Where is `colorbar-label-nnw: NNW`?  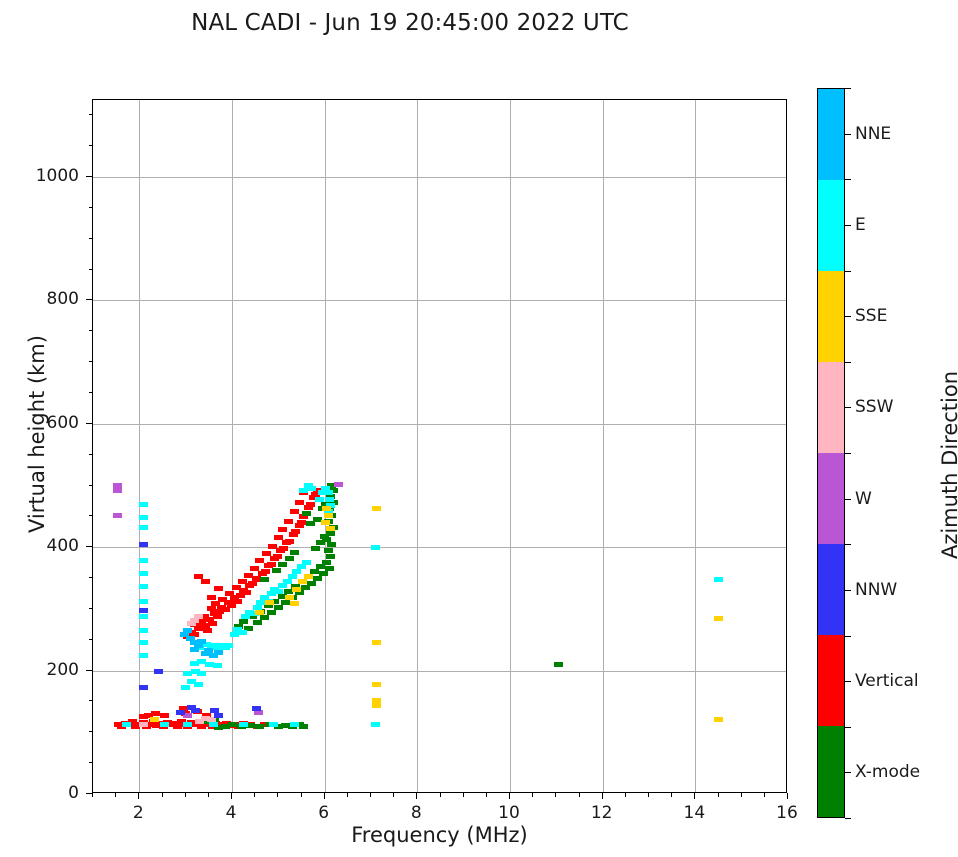 colorbar-label-nnw: NNW is located at coordinates (876, 589).